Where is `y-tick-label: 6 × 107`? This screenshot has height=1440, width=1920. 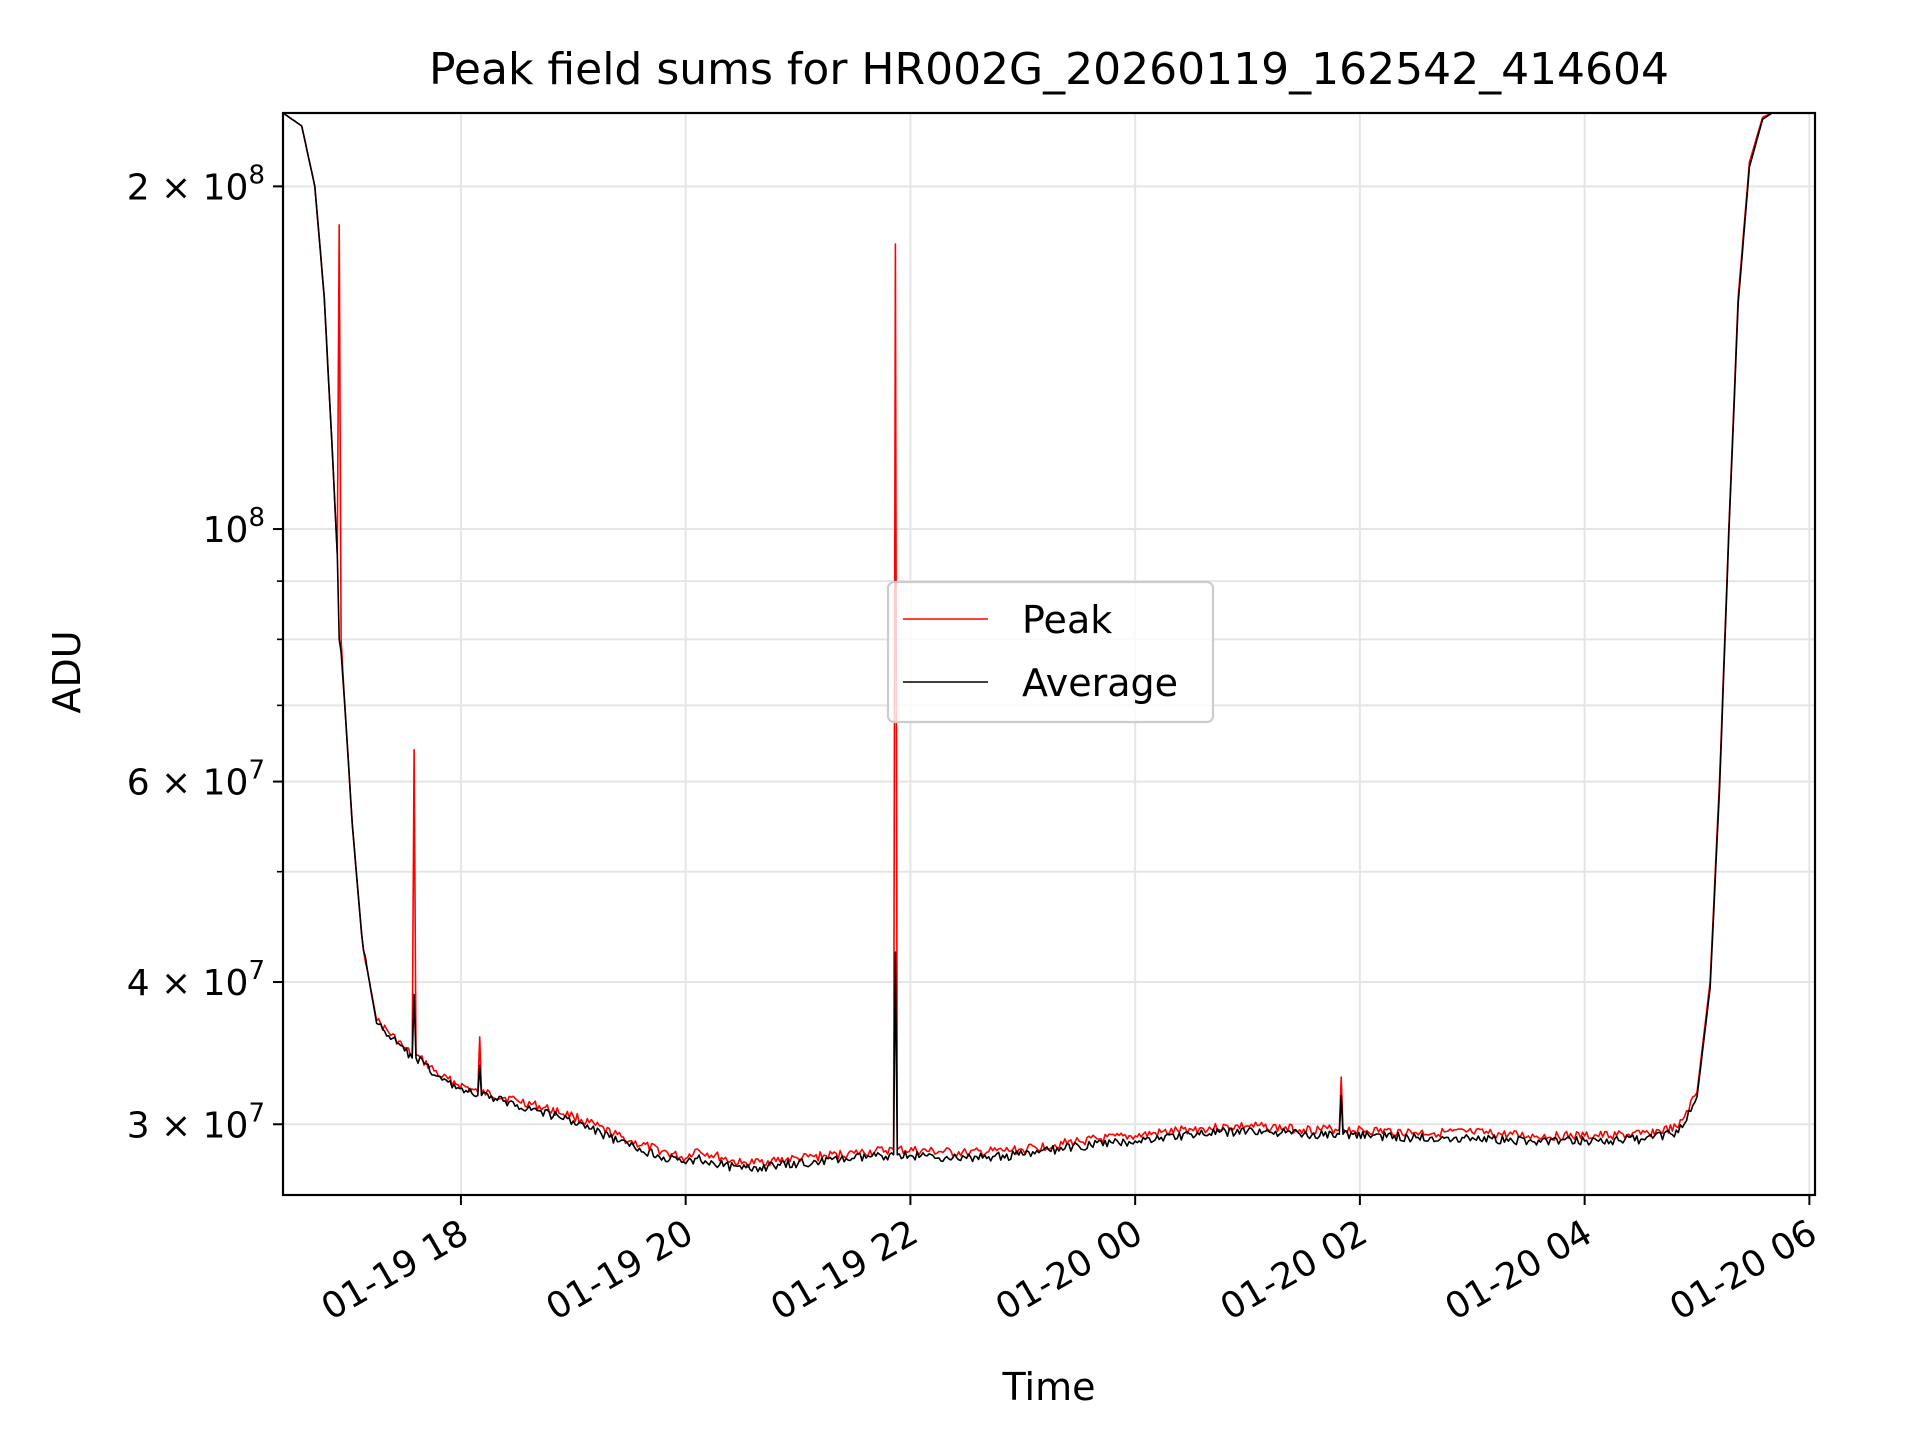
y-tick-label: 6 × 107 is located at coordinates (196, 780).